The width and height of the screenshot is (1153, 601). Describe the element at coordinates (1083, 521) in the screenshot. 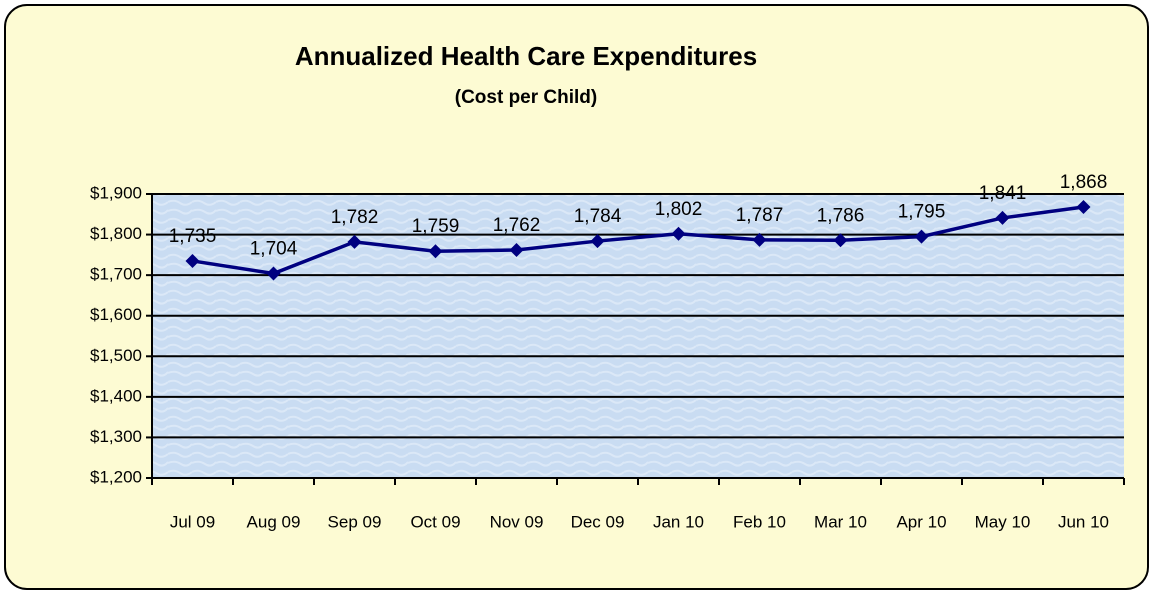

I see `x-tick-label: Jun 10` at that location.